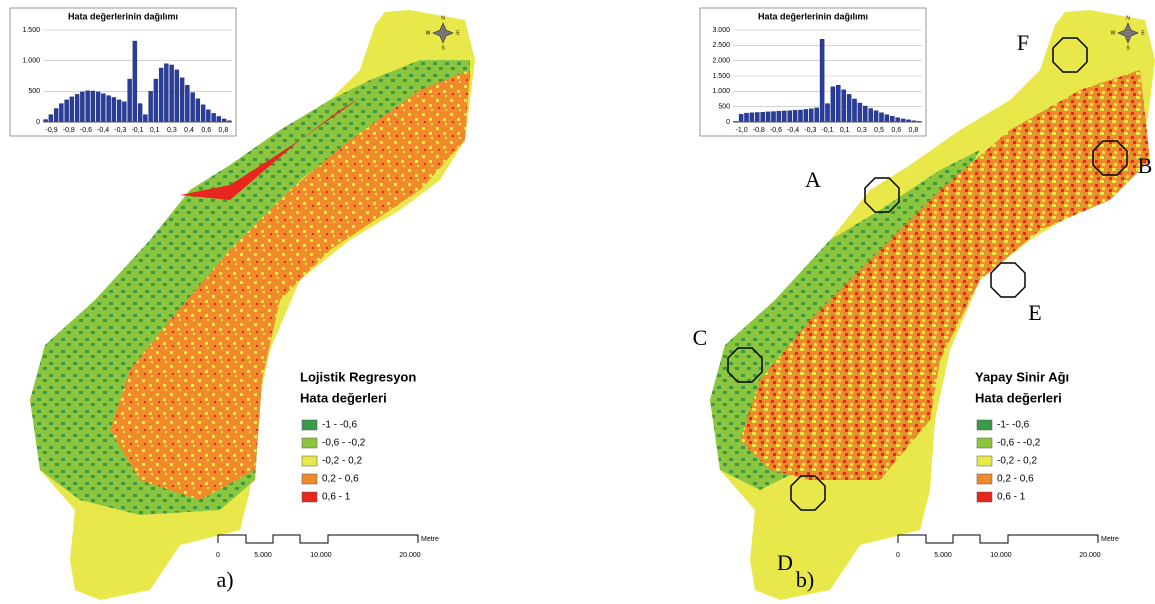 This screenshot has height=604, width=1155. Describe the element at coordinates (1113, 33) in the screenshot. I see `compass-letter: W` at that location.